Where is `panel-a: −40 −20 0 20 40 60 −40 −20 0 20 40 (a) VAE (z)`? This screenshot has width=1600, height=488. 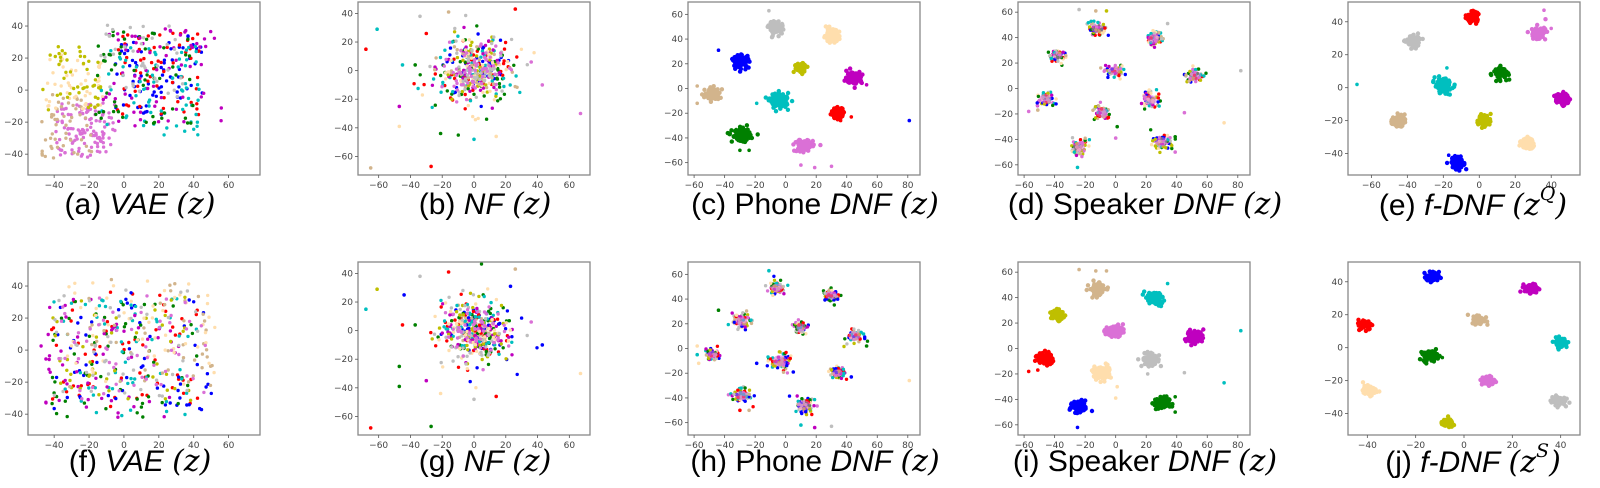 panel-a: −40 −20 0 20 40 60 −40 −20 0 20 40 (a) VAE (z) is located at coordinates (150, 120).